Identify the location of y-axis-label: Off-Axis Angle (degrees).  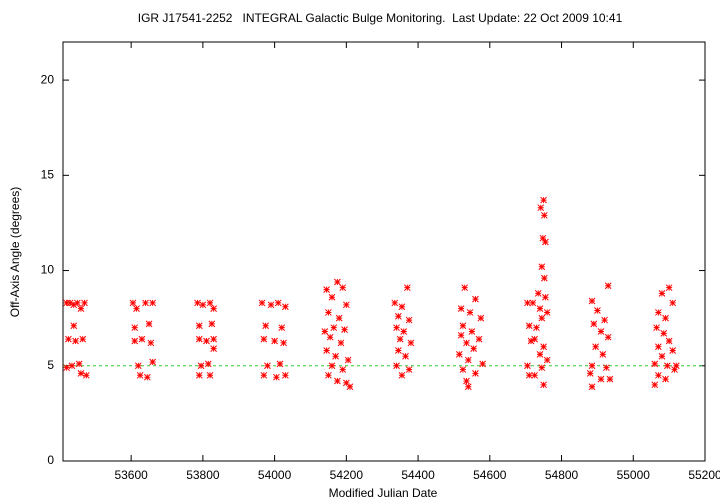
(15, 252).